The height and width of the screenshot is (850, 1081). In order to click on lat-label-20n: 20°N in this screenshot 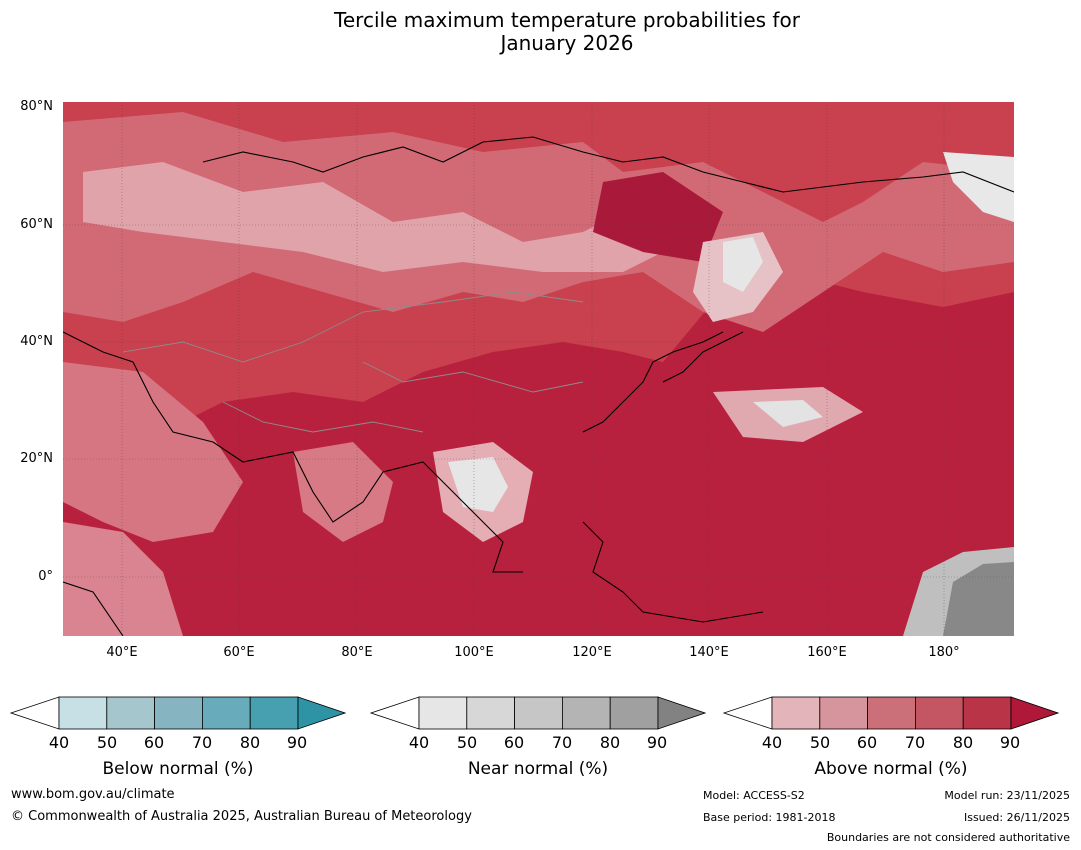, I will do `click(36, 458)`.